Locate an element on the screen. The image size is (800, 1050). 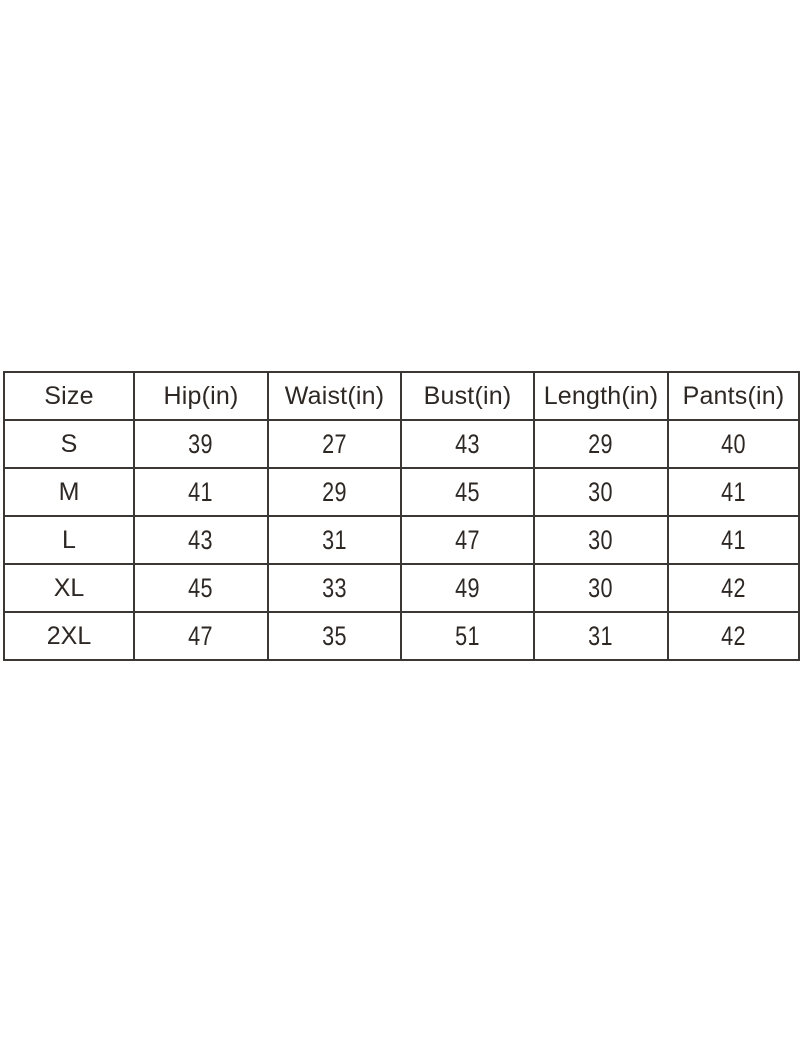
header-cell-length: Length(in) is located at coordinates (601, 396).